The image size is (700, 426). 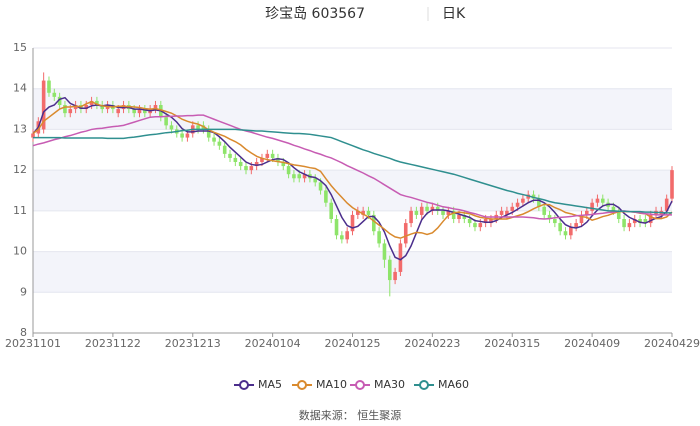 What do you see at coordinates (432, 343) in the screenshot?
I see `x-tick-label: 20240223` at bounding box center [432, 343].